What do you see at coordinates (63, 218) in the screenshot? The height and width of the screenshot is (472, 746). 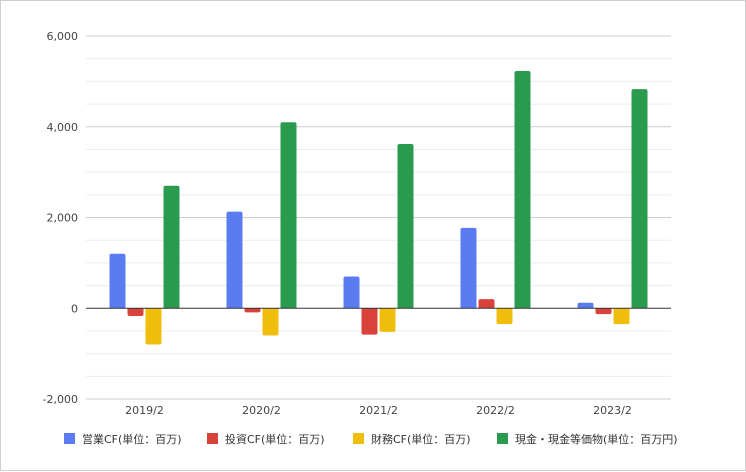 I see `y-tick-label: 2,000` at bounding box center [63, 218].